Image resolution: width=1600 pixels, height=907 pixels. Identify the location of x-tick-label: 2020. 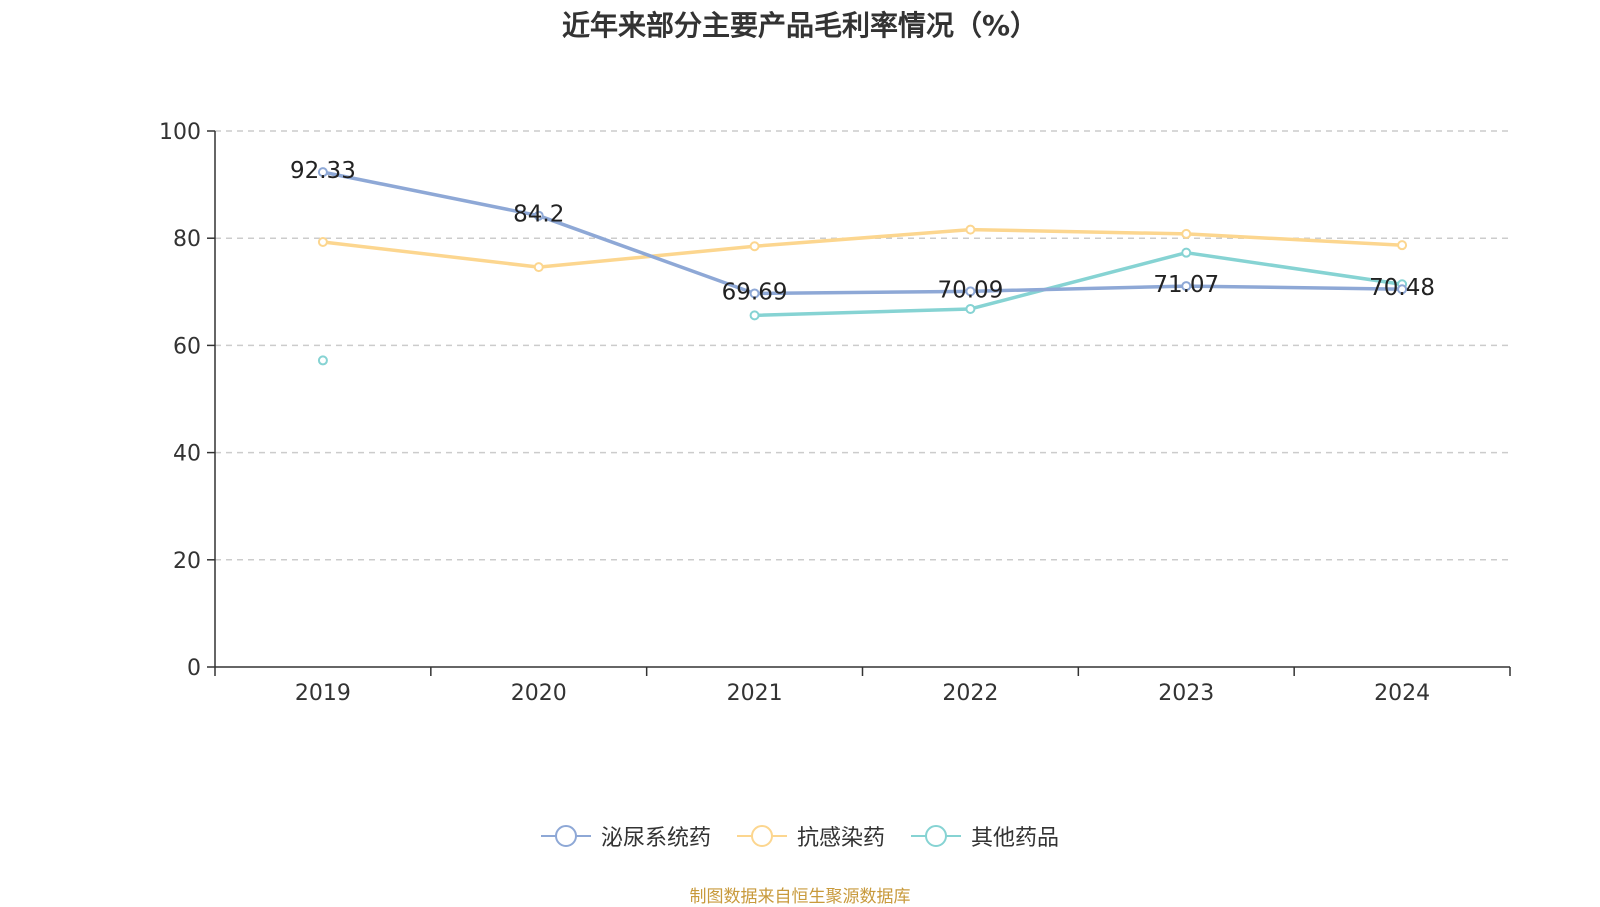
(539, 693).